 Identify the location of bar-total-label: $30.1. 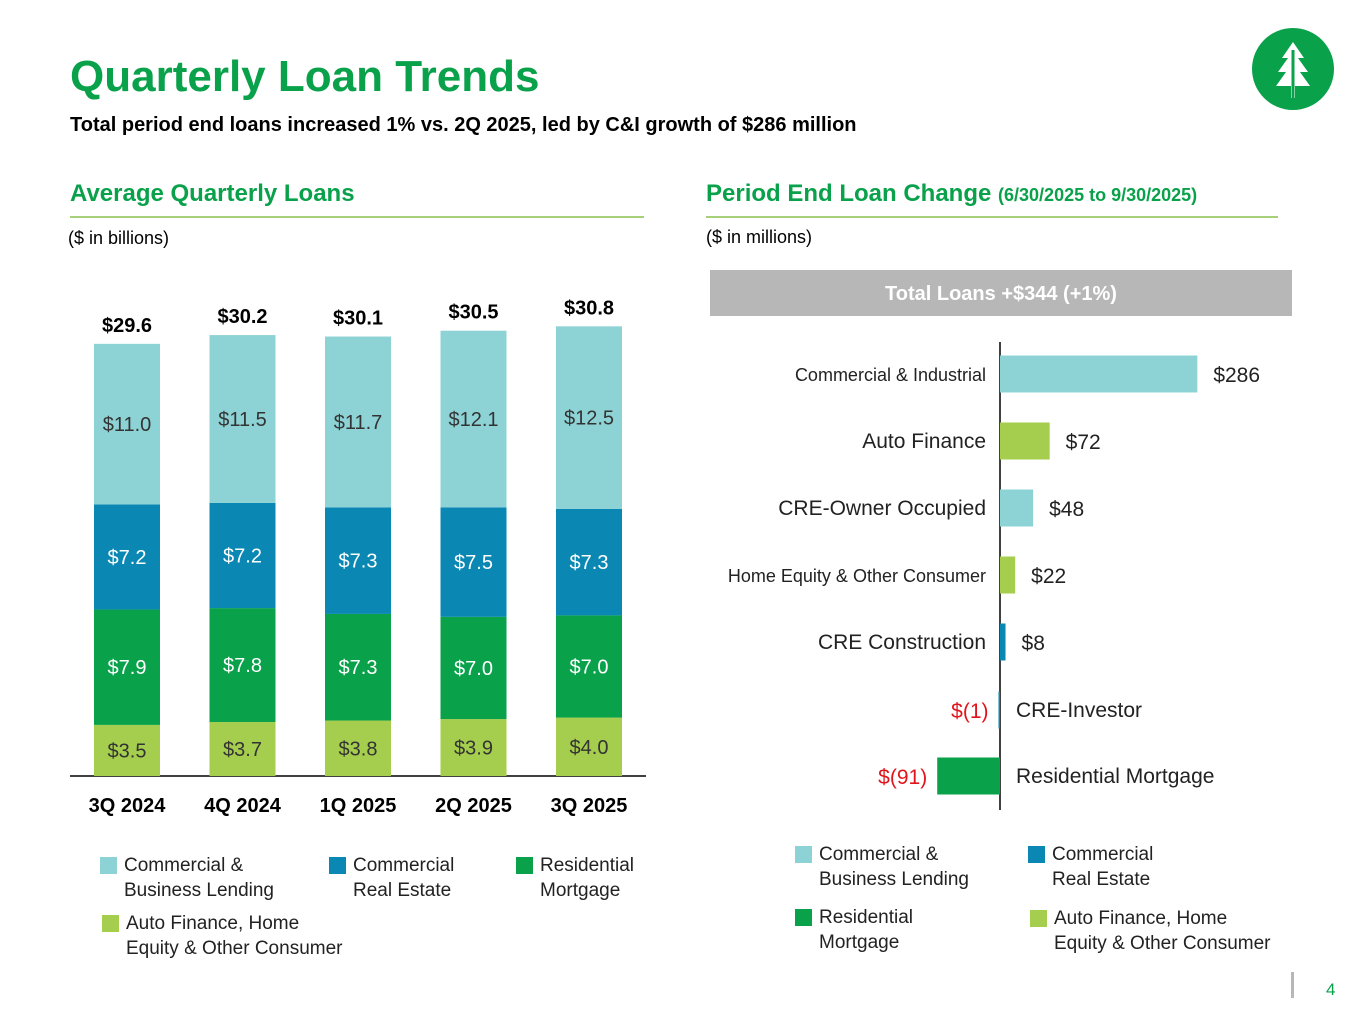
(358, 319).